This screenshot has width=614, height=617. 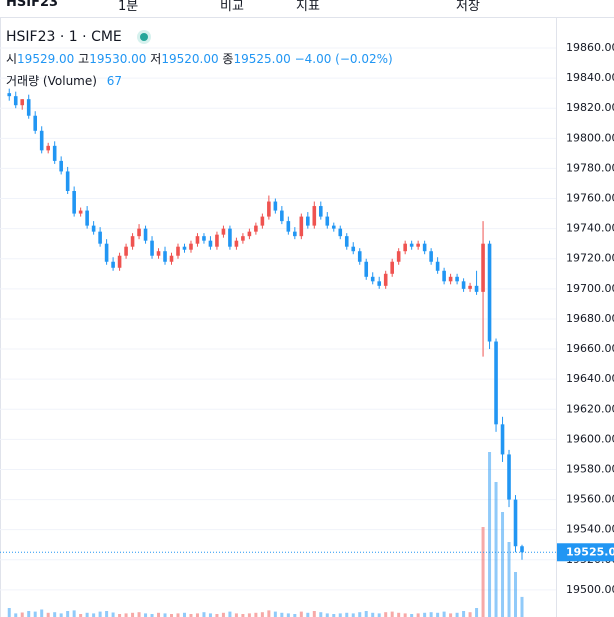 I want to click on toolbar-interval: 1분, so click(x=128, y=7).